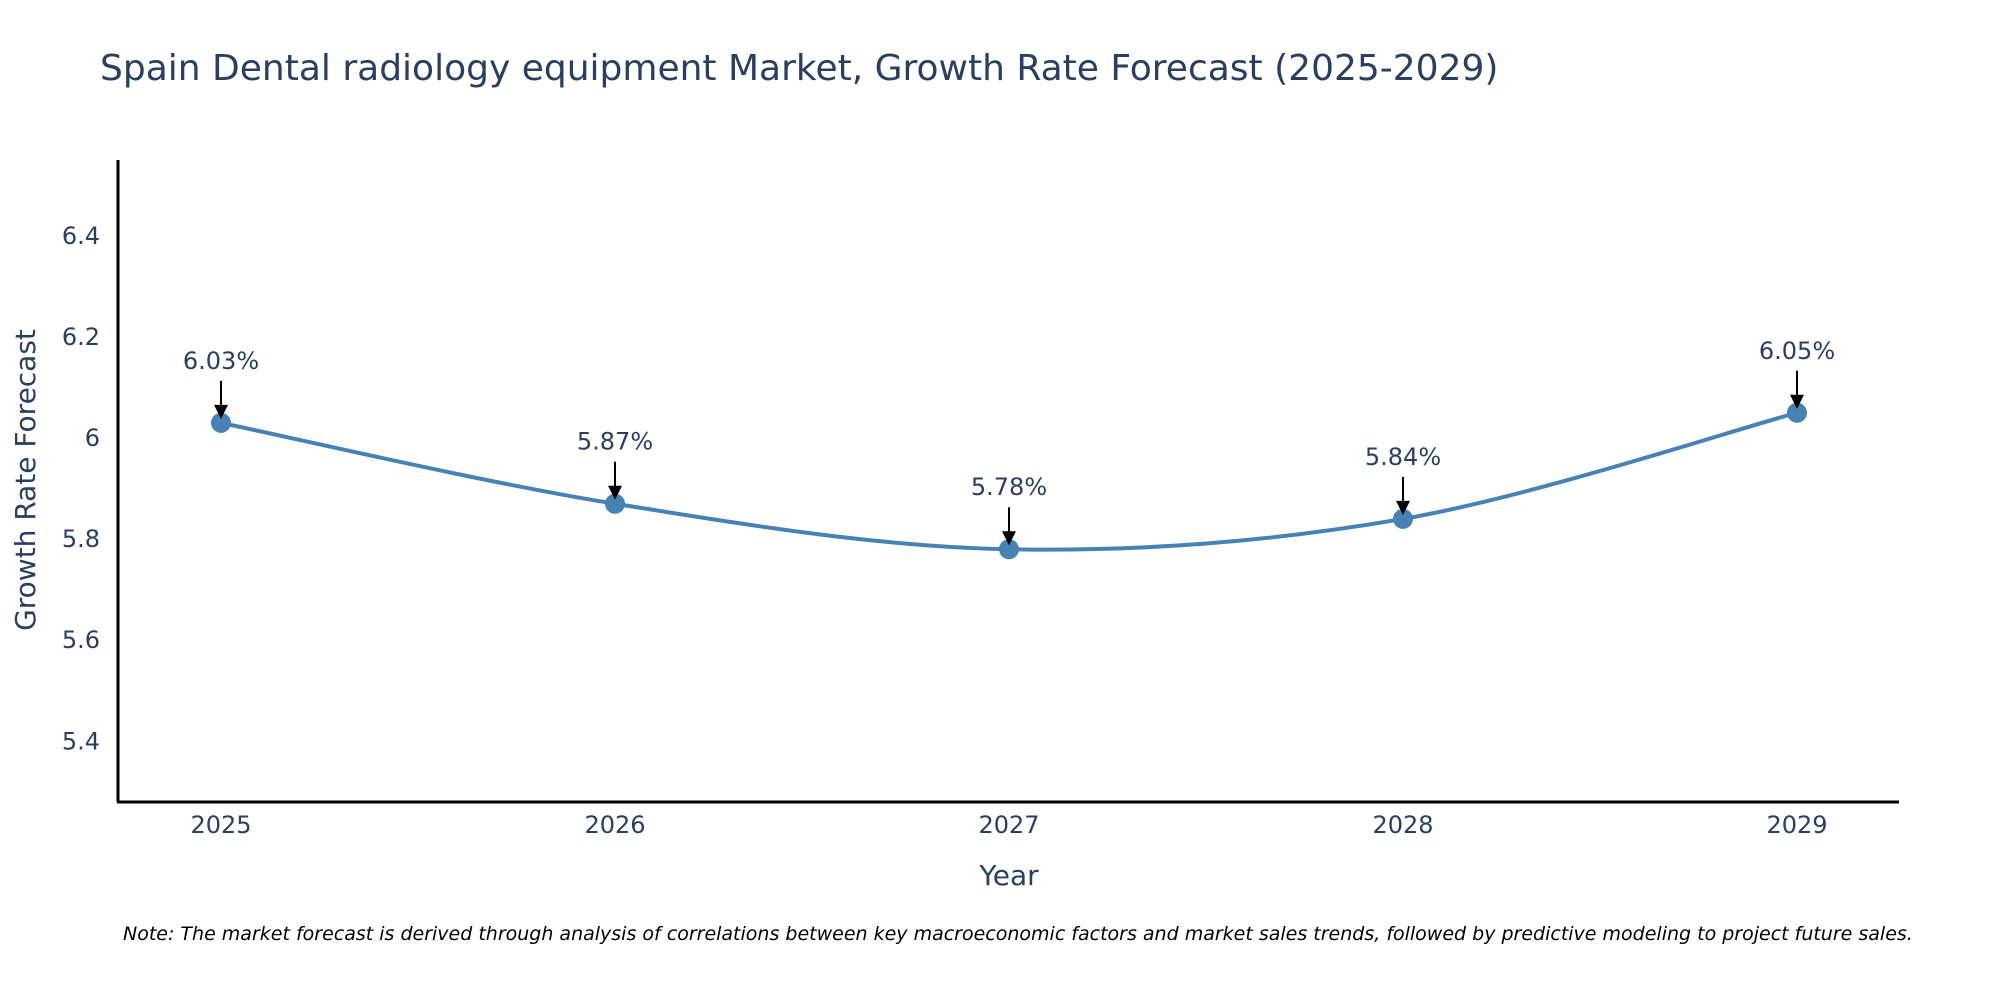 This screenshot has width=2000, height=1000. Describe the element at coordinates (81, 539) in the screenshot. I see `y-tick-label: 5.8` at that location.